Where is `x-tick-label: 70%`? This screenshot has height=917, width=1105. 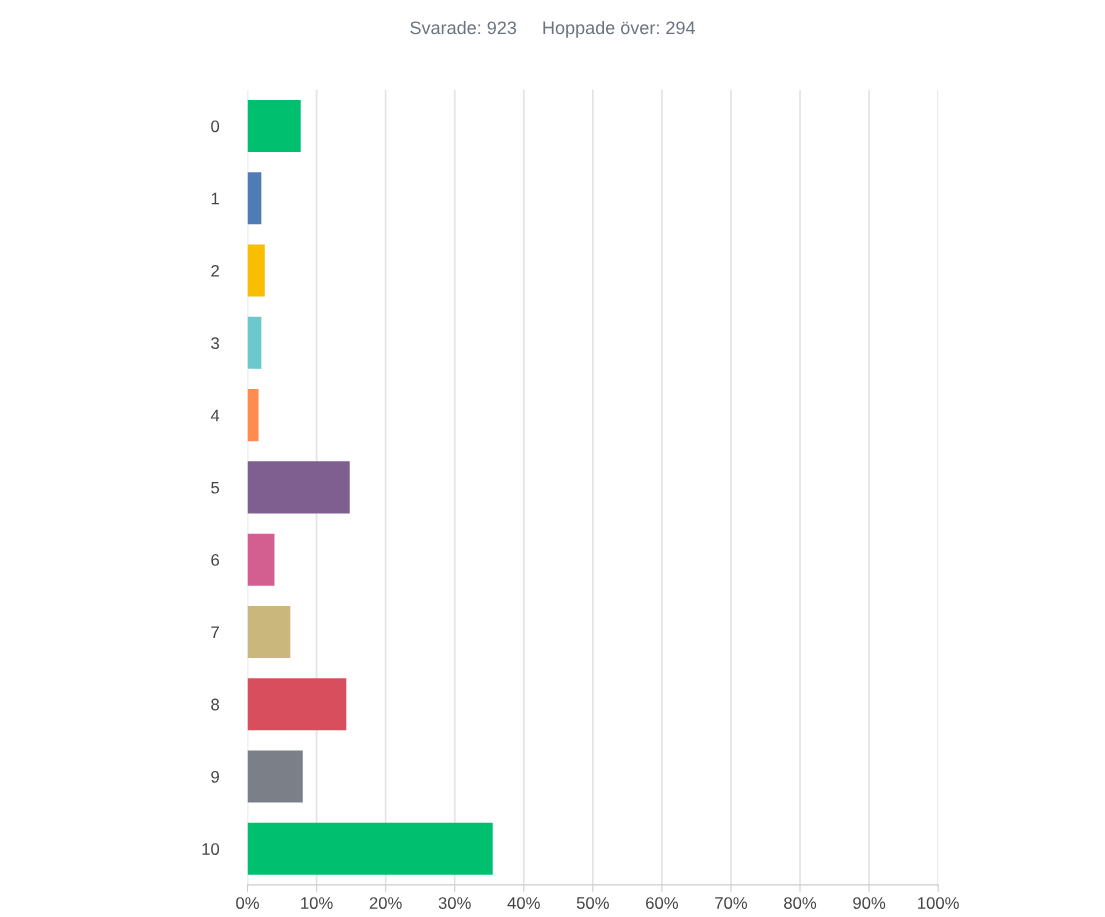 x-tick-label: 70% is located at coordinates (731, 903).